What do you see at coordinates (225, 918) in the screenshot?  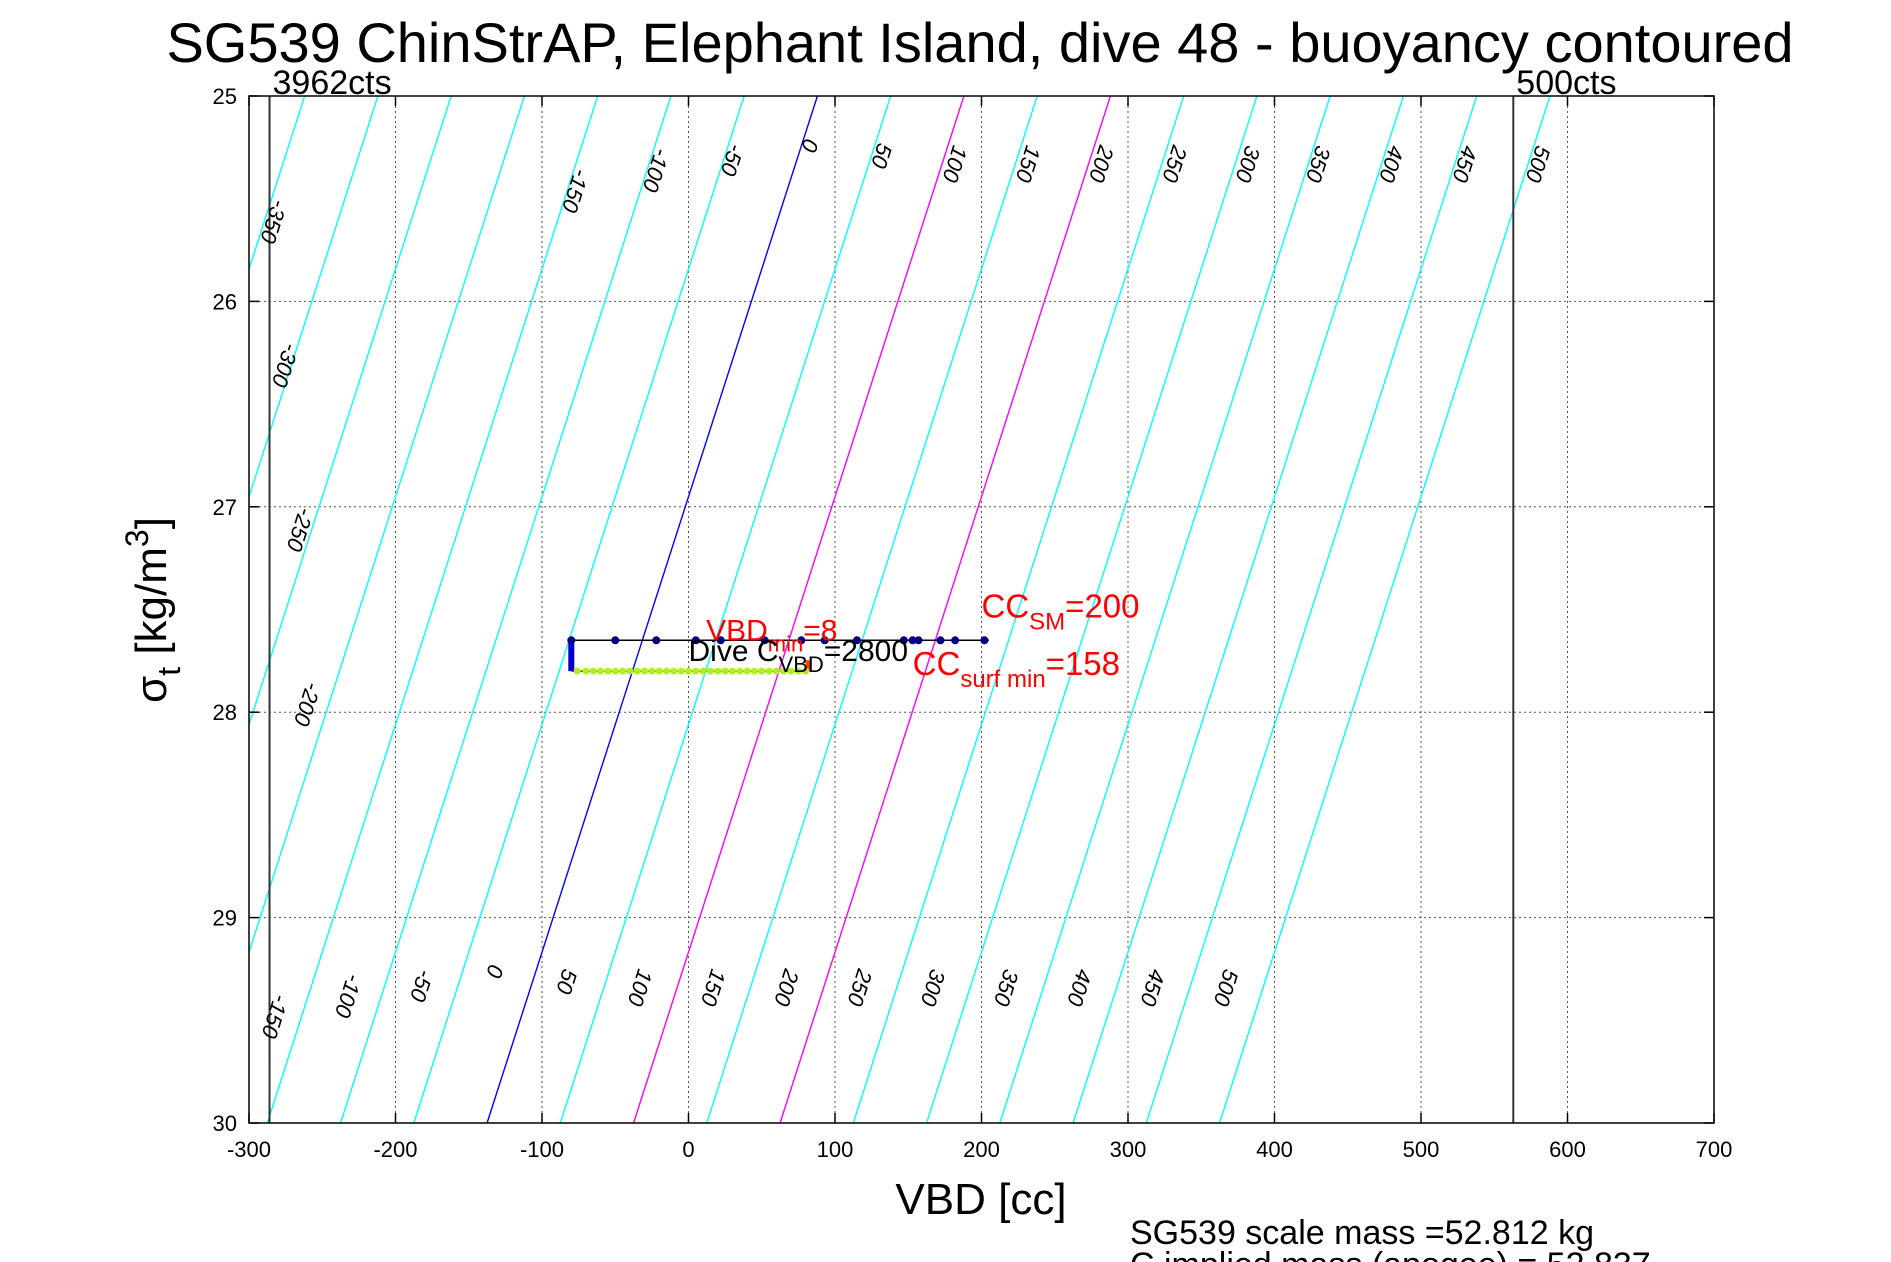 I see `y-tick-label: 29` at bounding box center [225, 918].